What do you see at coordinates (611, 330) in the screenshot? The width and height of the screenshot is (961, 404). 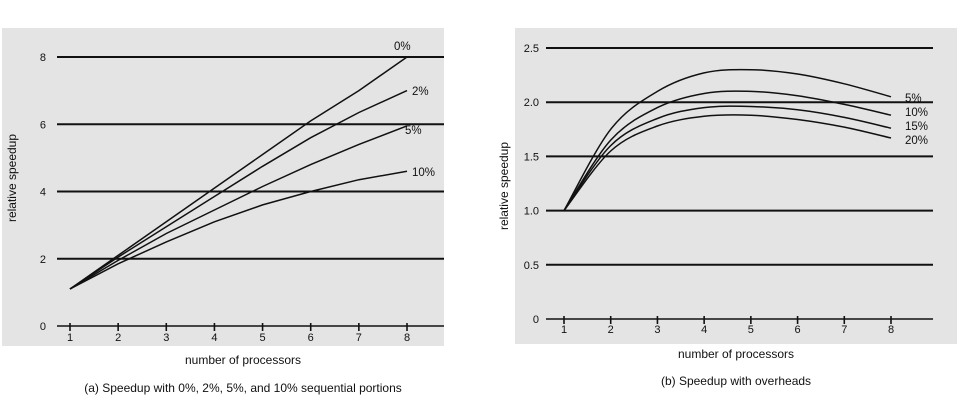 I see `chart-b-xtick-label: 2` at bounding box center [611, 330].